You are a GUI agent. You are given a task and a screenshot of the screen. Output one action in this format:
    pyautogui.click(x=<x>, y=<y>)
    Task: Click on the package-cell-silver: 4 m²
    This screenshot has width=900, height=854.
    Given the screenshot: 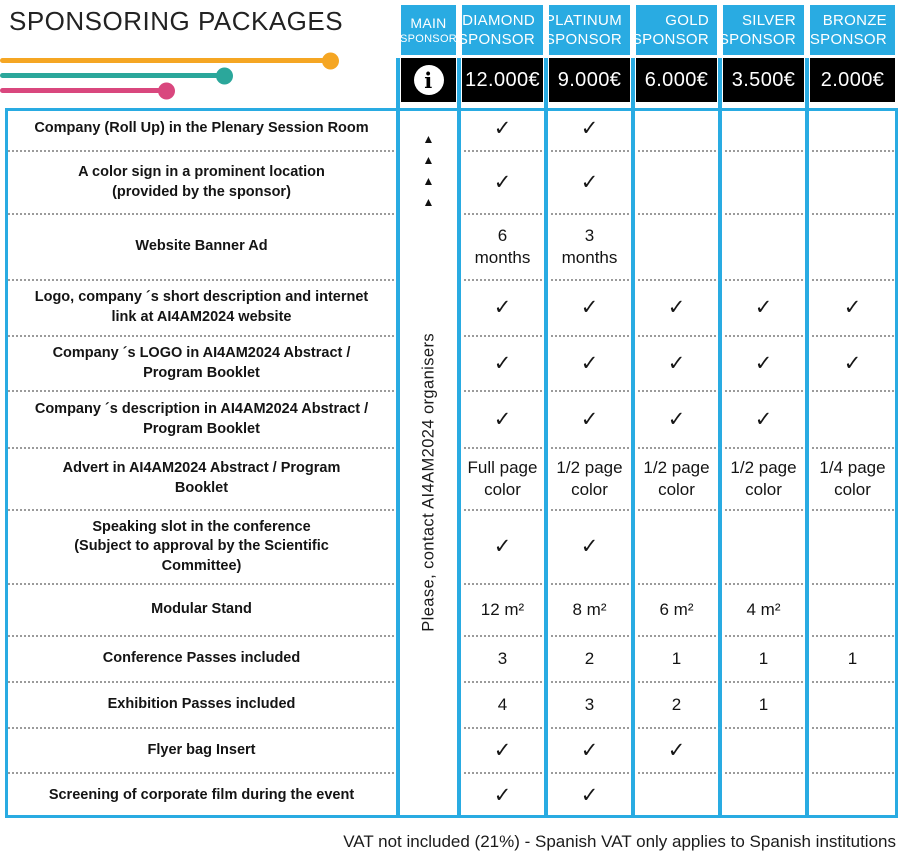 What is the action you would take?
    pyautogui.click(x=763, y=611)
    